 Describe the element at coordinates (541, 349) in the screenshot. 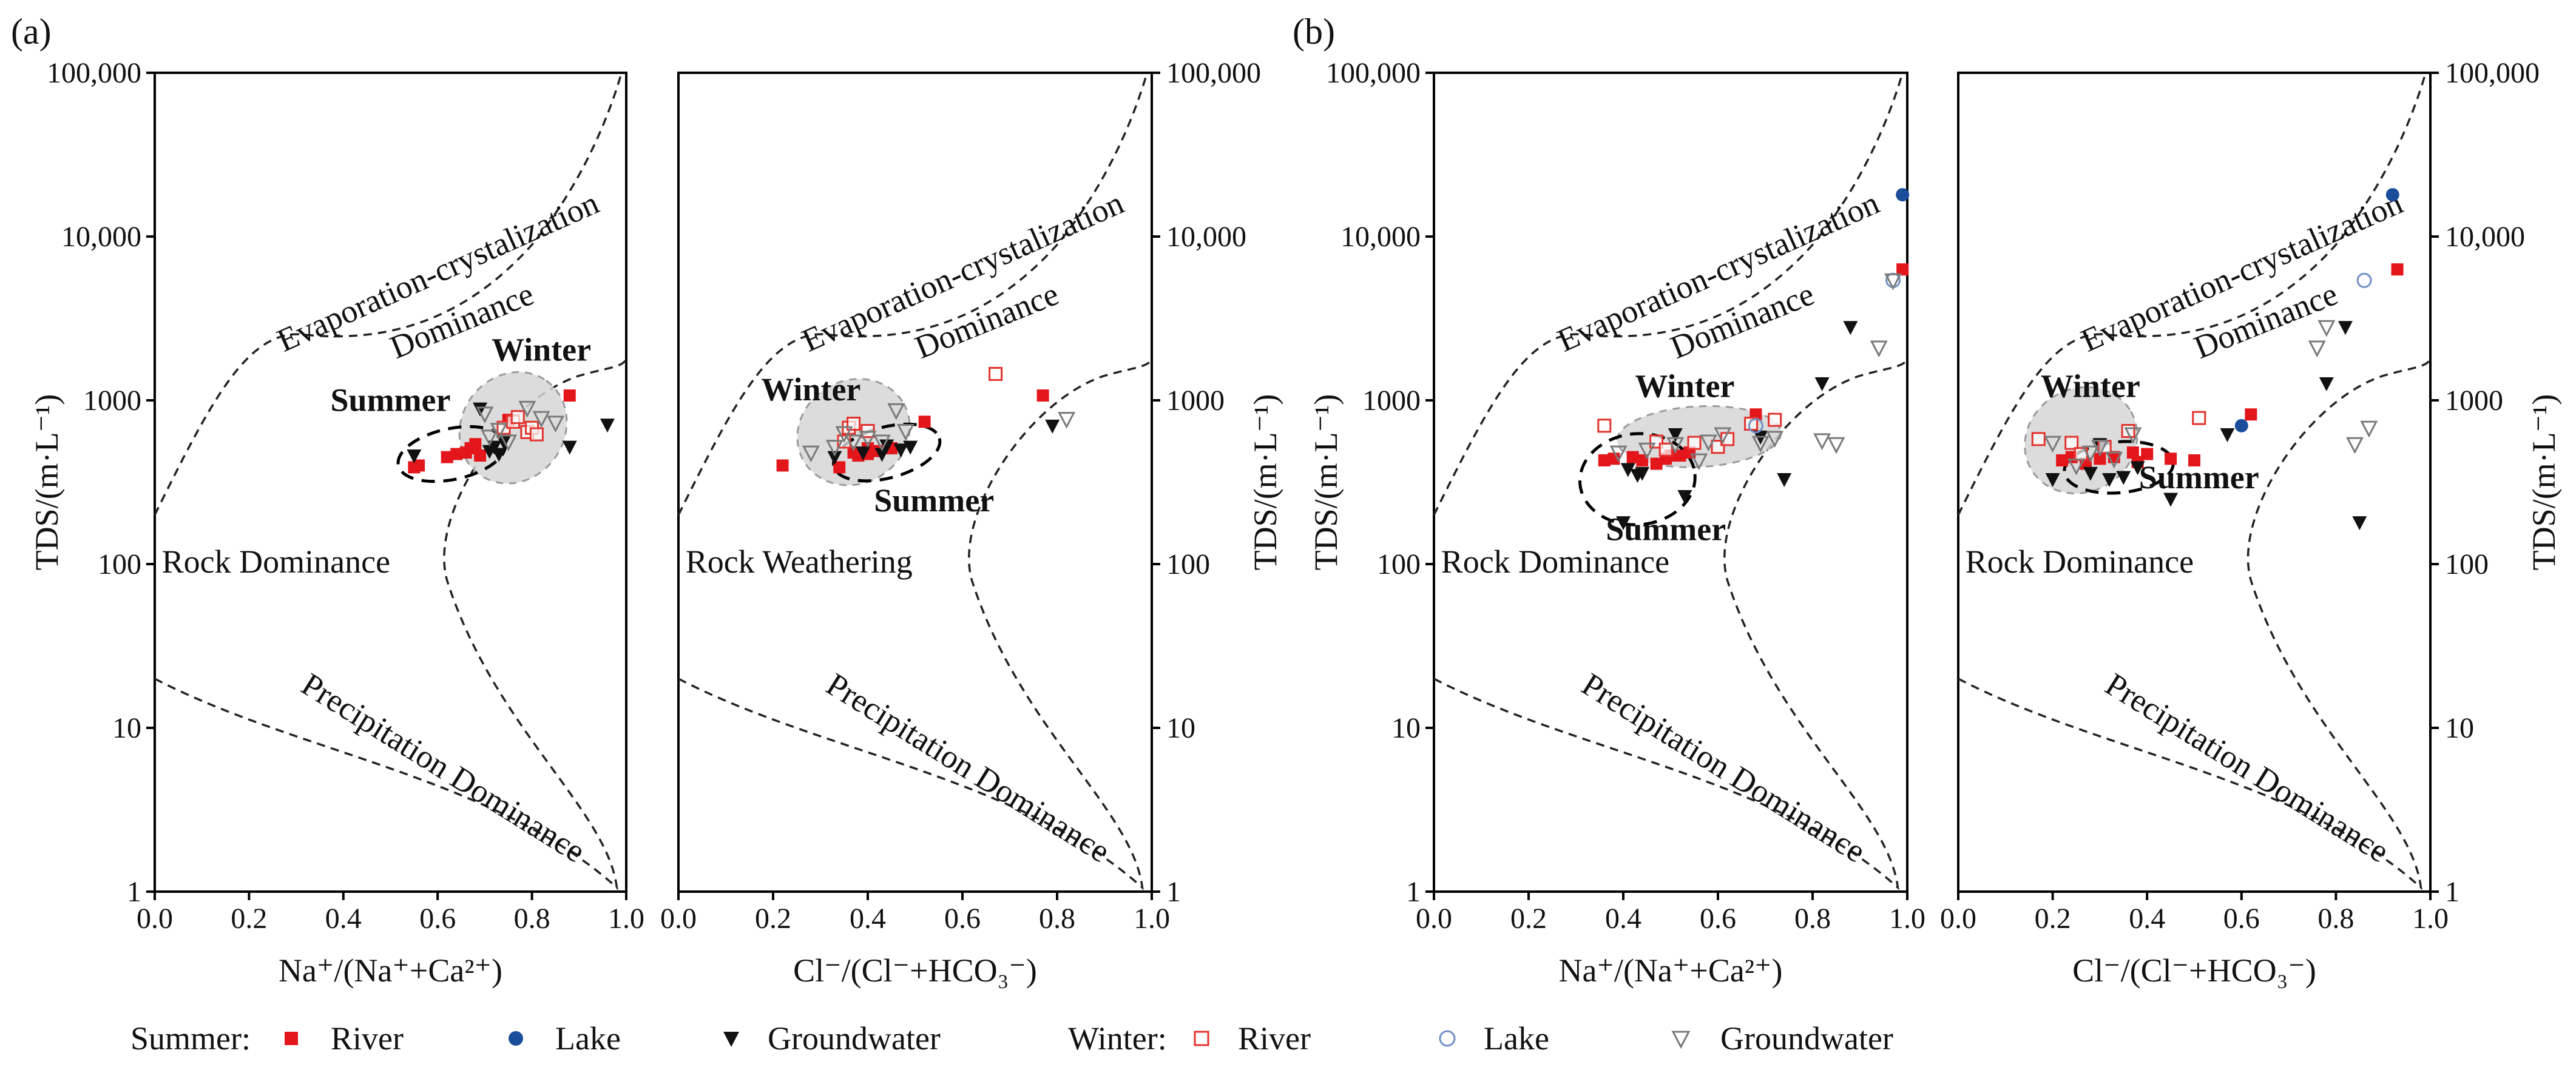

I see `winter-label: Winter` at that location.